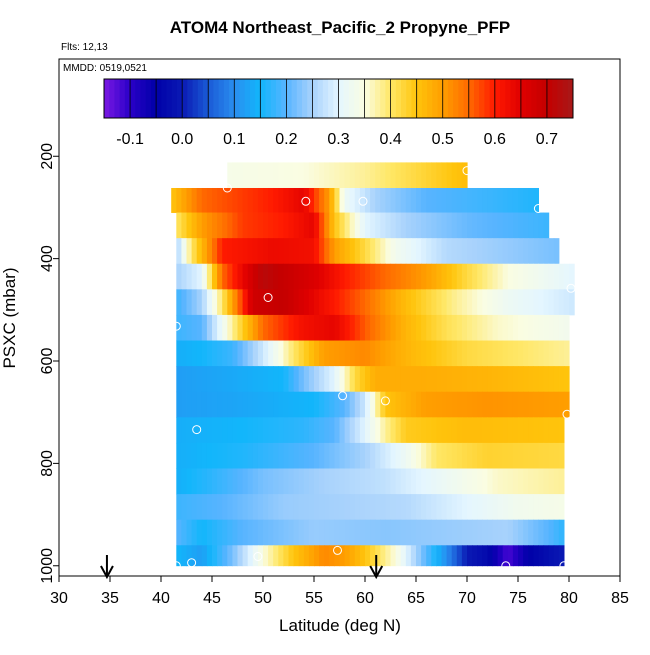 This screenshot has width=650, height=655. What do you see at coordinates (47, 258) in the screenshot?
I see `y-tick-label: 400` at bounding box center [47, 258].